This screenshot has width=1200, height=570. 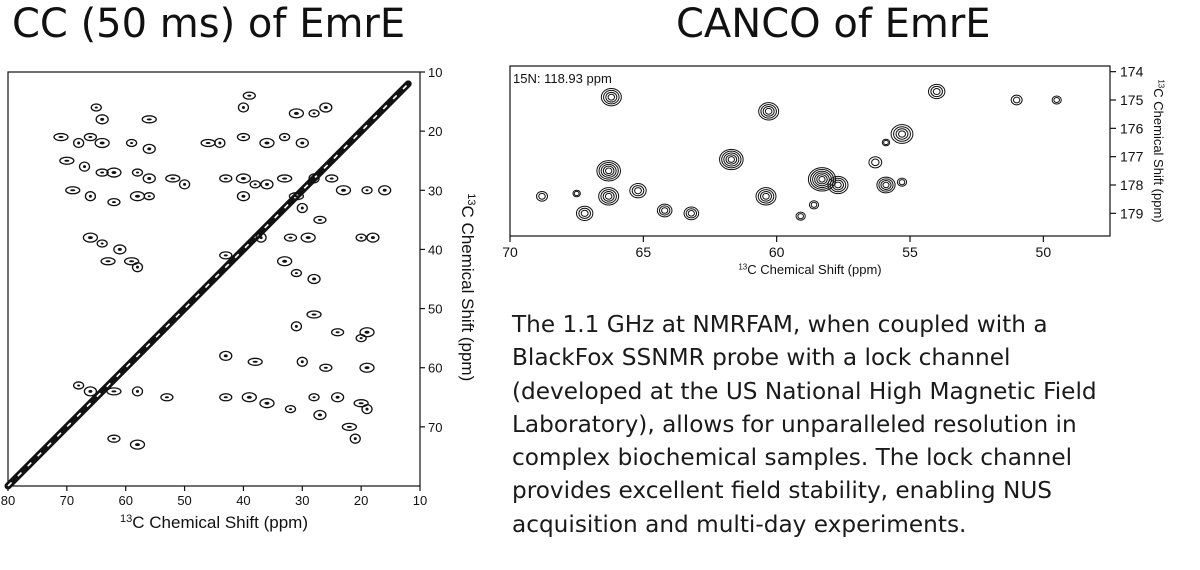 I want to click on canco-x-axis-label: 13C Chemical Shift (ppm), so click(x=809, y=269).